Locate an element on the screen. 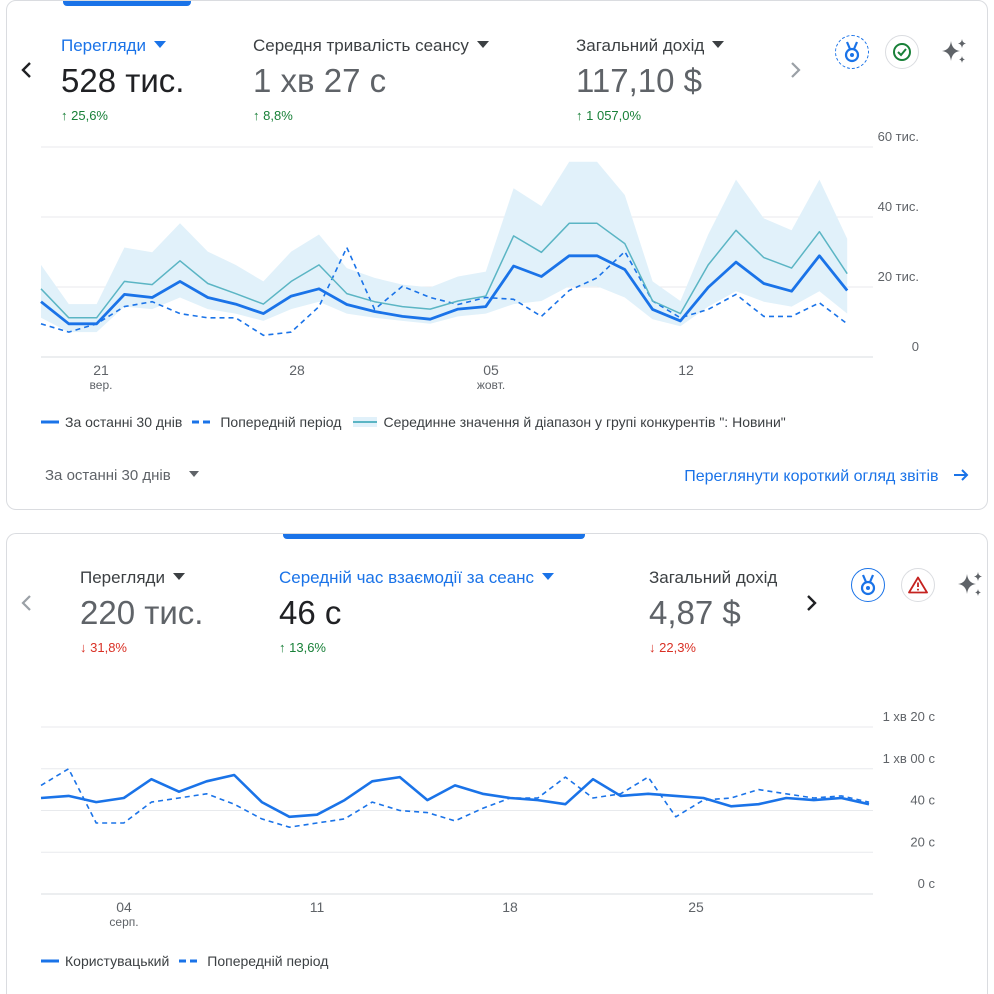 This screenshot has width=994, height=994. y-tick-label: 0 is located at coordinates (915, 346).